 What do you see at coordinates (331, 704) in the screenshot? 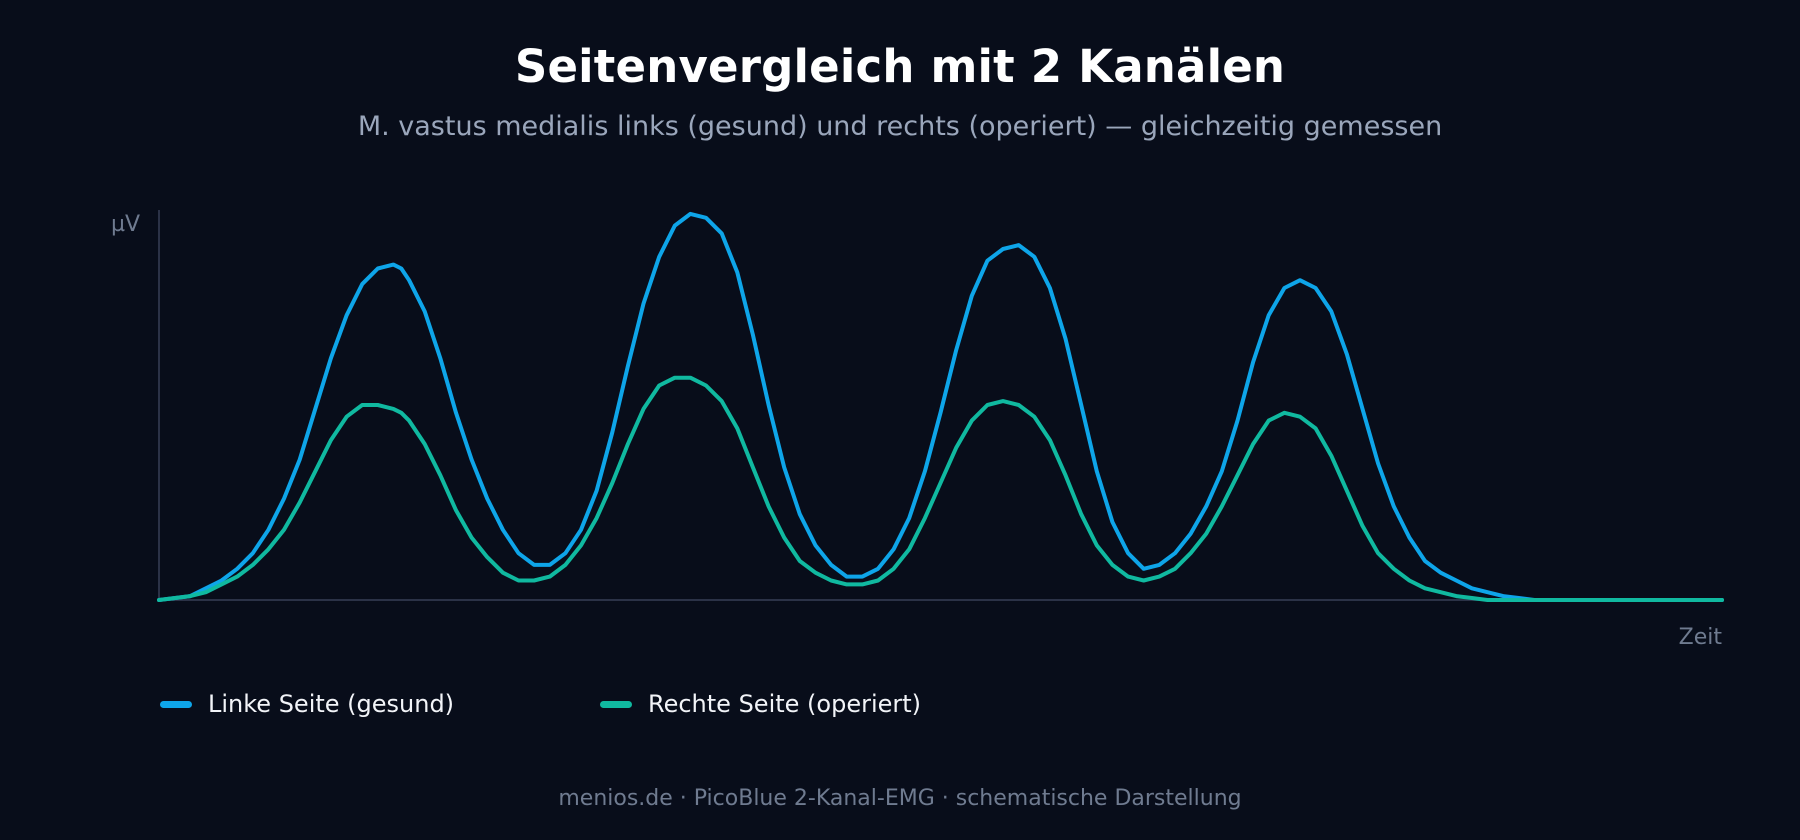
I see `legend-label-left: Linke Seite (gesund)` at bounding box center [331, 704].